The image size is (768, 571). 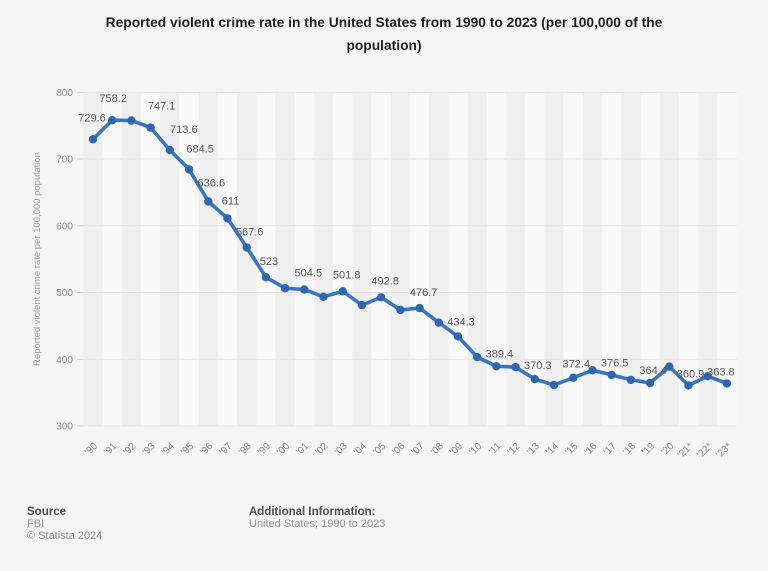 I want to click on x-tick-label: '97, so click(x=226, y=449).